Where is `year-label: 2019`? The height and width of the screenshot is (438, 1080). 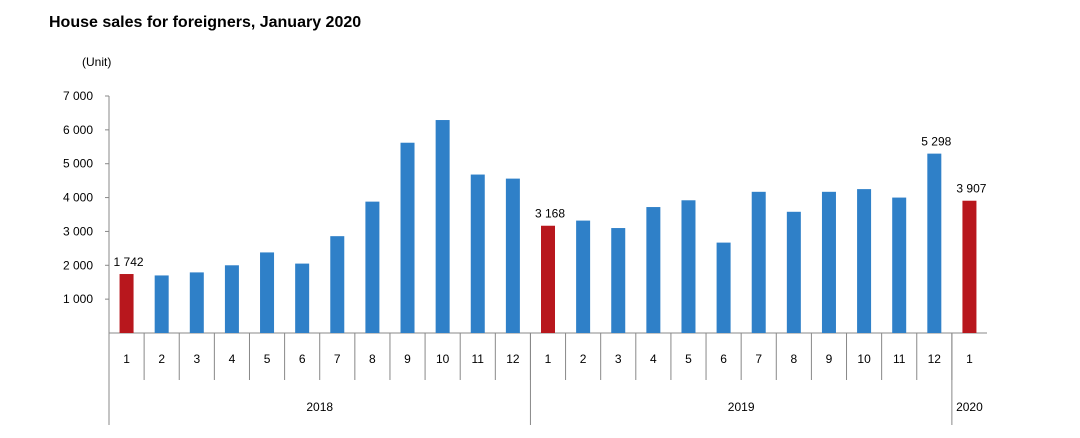
year-label: 2019 is located at coordinates (741, 407).